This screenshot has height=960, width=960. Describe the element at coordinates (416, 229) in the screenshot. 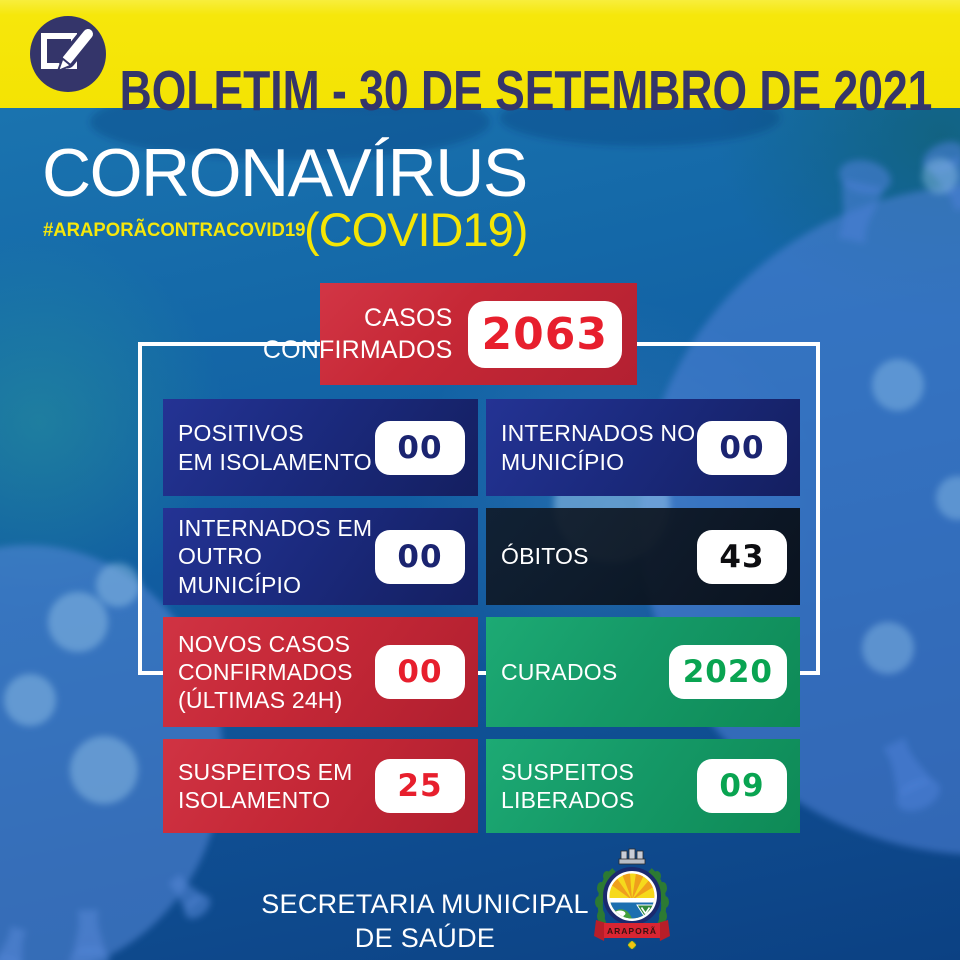

I see `page-subtitle: (COVID19)` at that location.